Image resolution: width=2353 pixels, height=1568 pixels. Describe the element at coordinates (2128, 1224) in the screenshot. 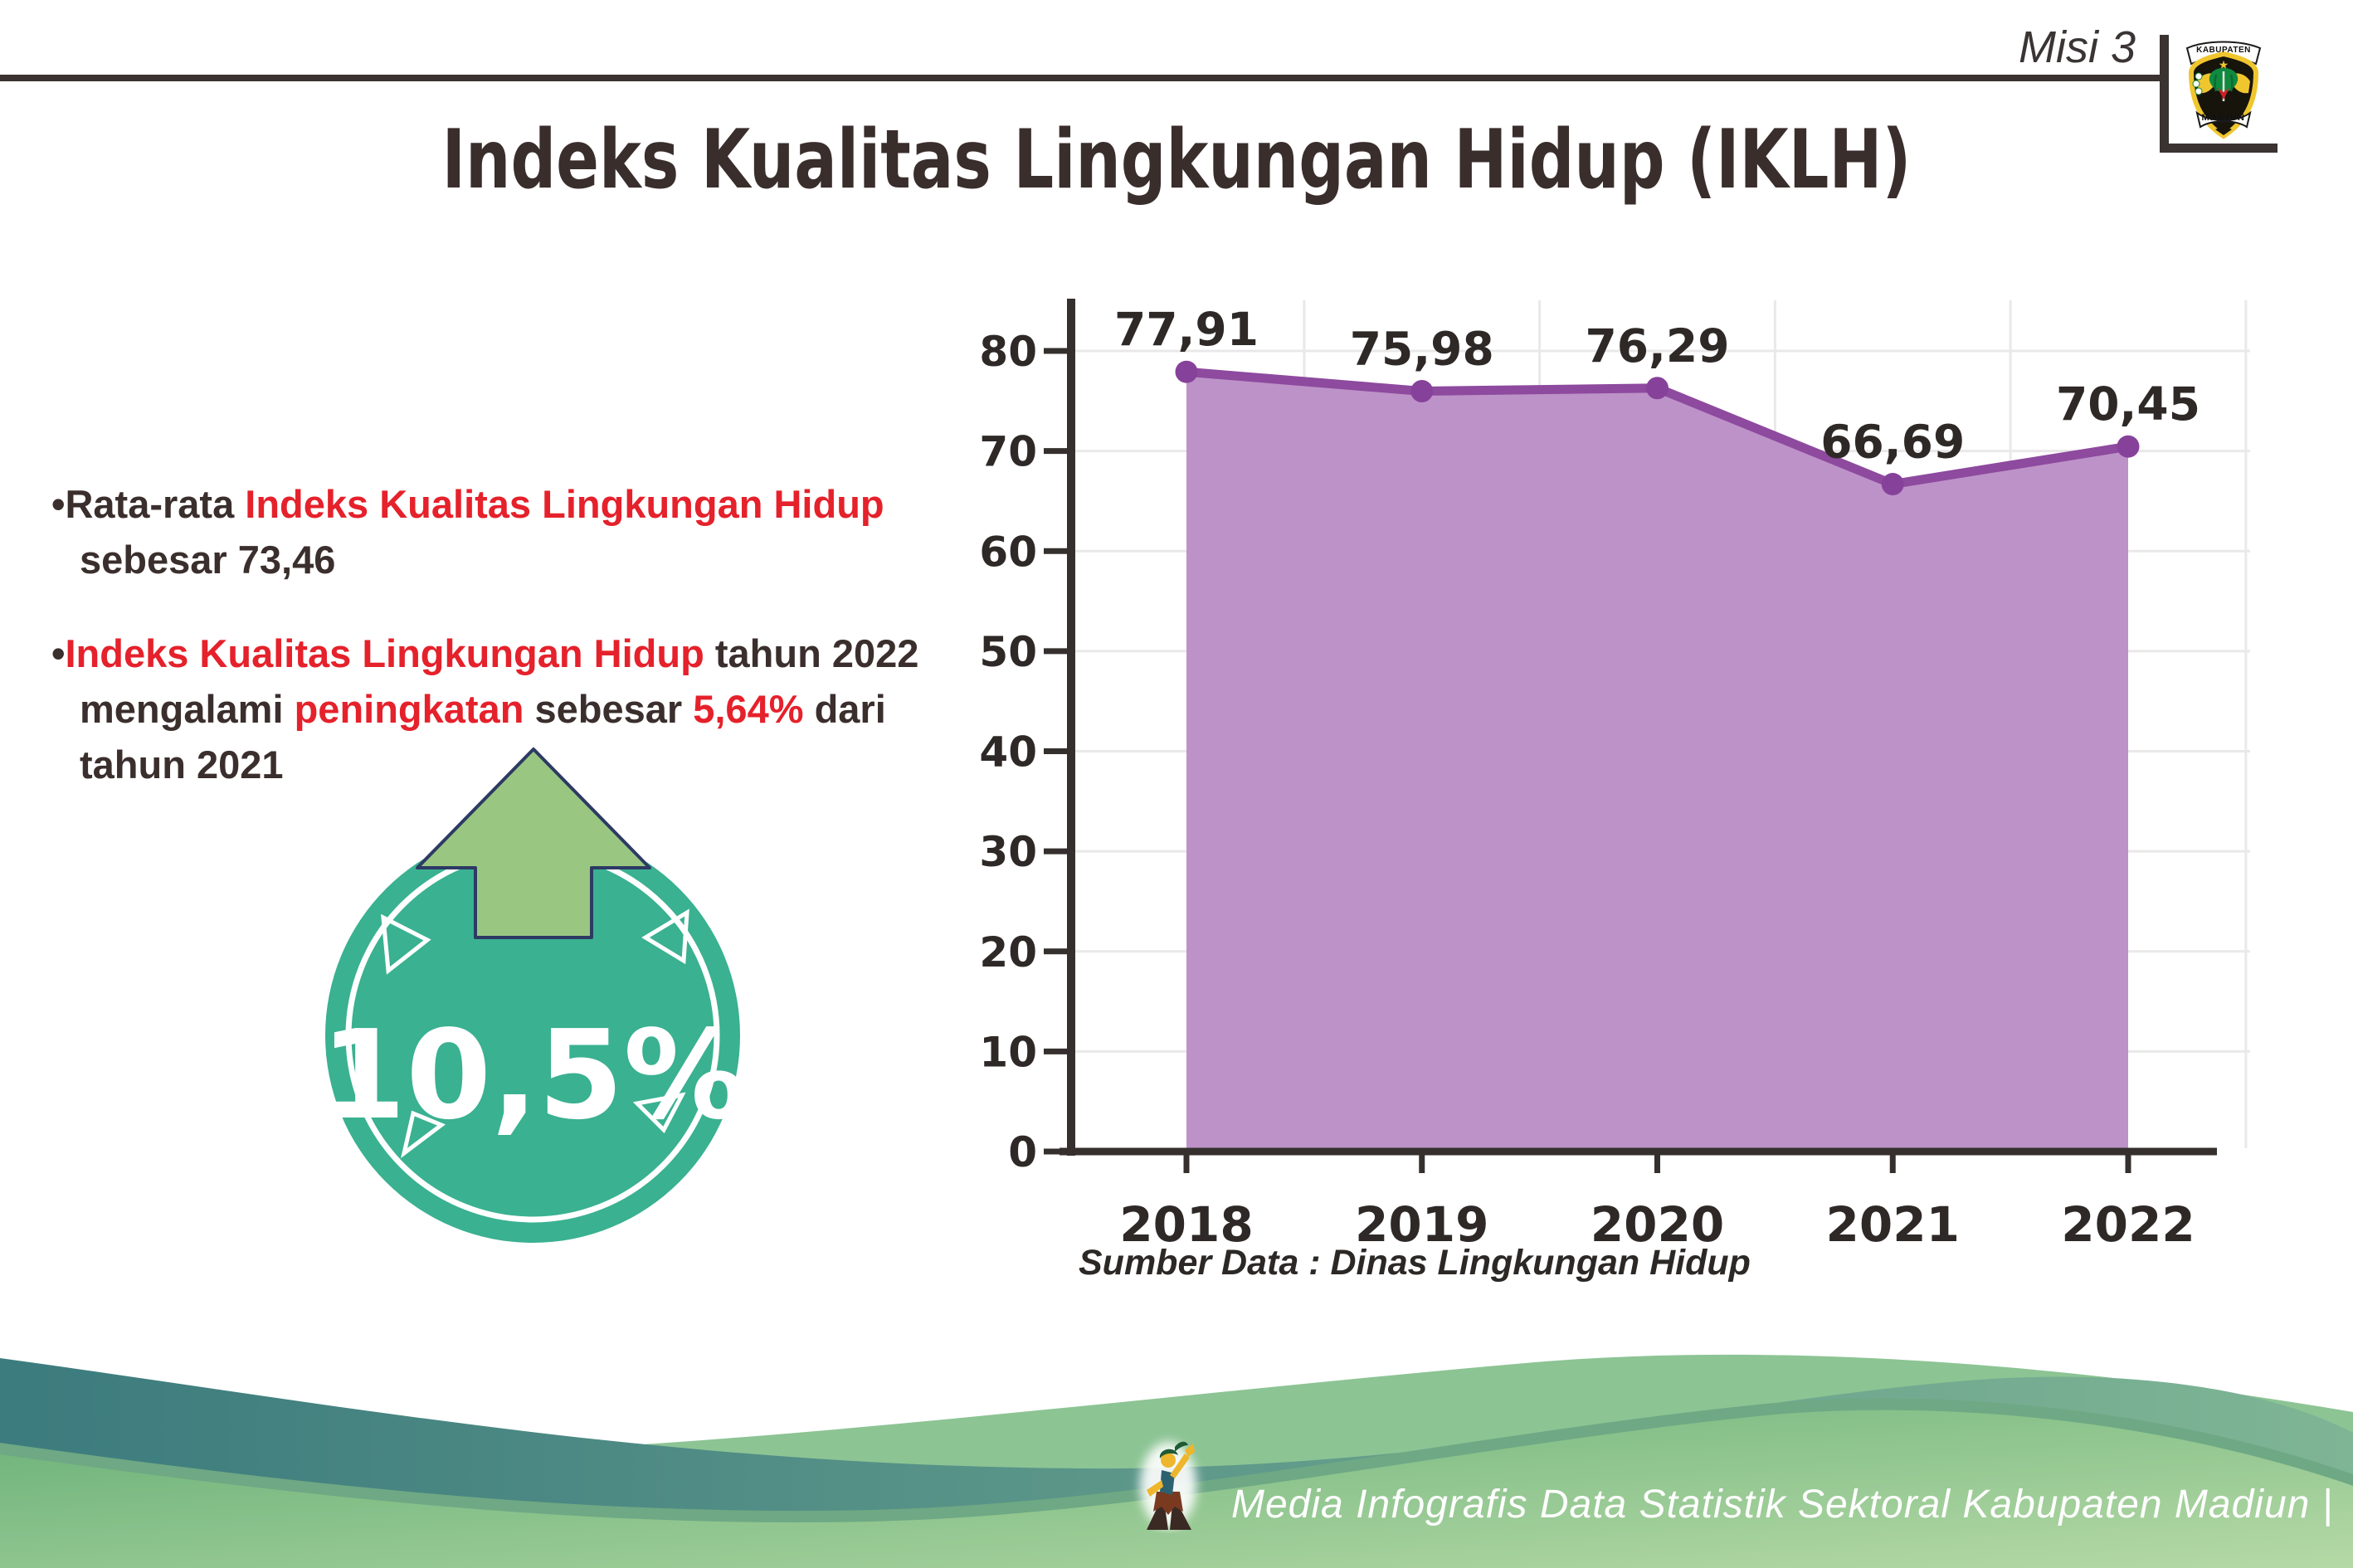

I see `x-tick-label: 2022` at that location.